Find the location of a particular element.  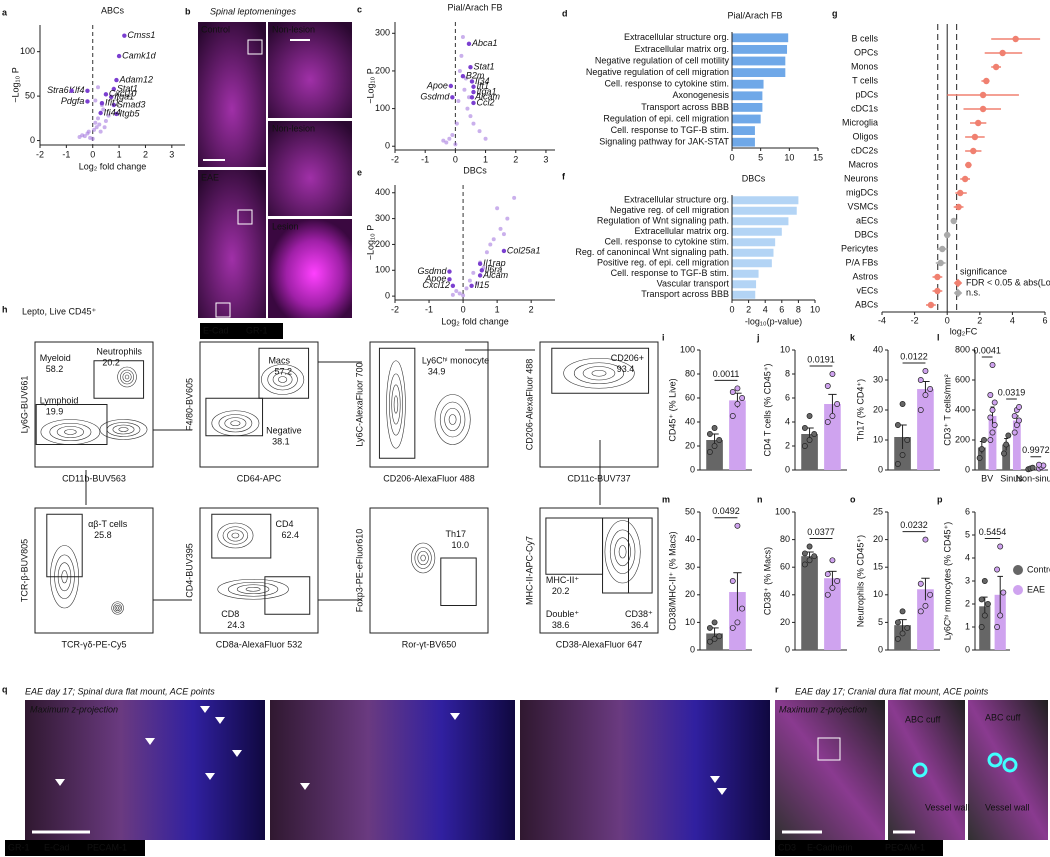

category-label: Sinus is located at coordinates (1011, 478).